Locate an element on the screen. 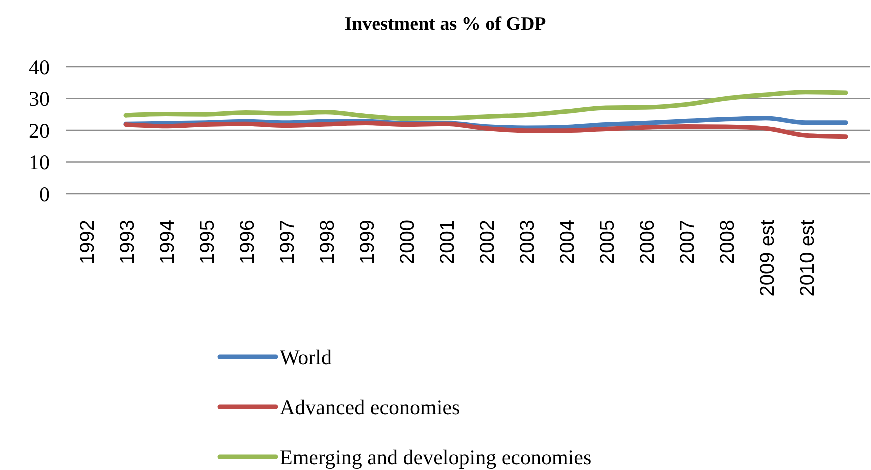 Image resolution: width=871 pixels, height=470 pixels. x-tick-label: 2010 est is located at coordinates (808, 258).